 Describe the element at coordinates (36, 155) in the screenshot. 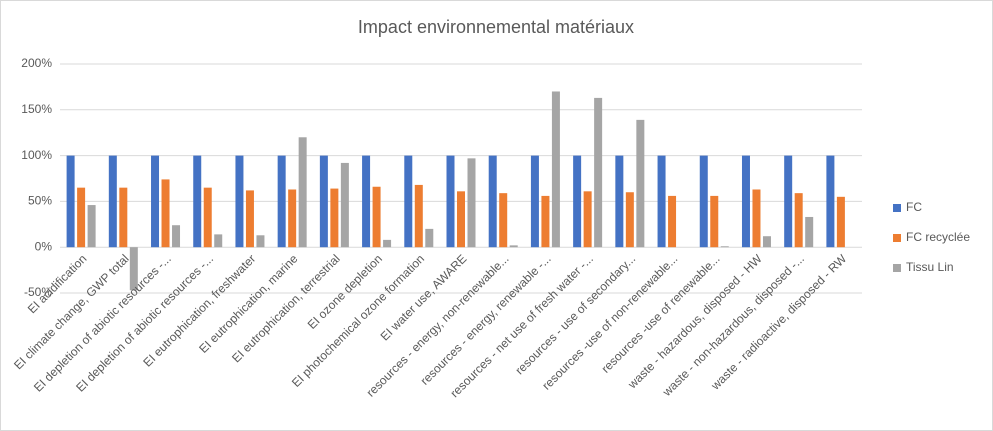

I see `y-tick-label: 100%` at that location.